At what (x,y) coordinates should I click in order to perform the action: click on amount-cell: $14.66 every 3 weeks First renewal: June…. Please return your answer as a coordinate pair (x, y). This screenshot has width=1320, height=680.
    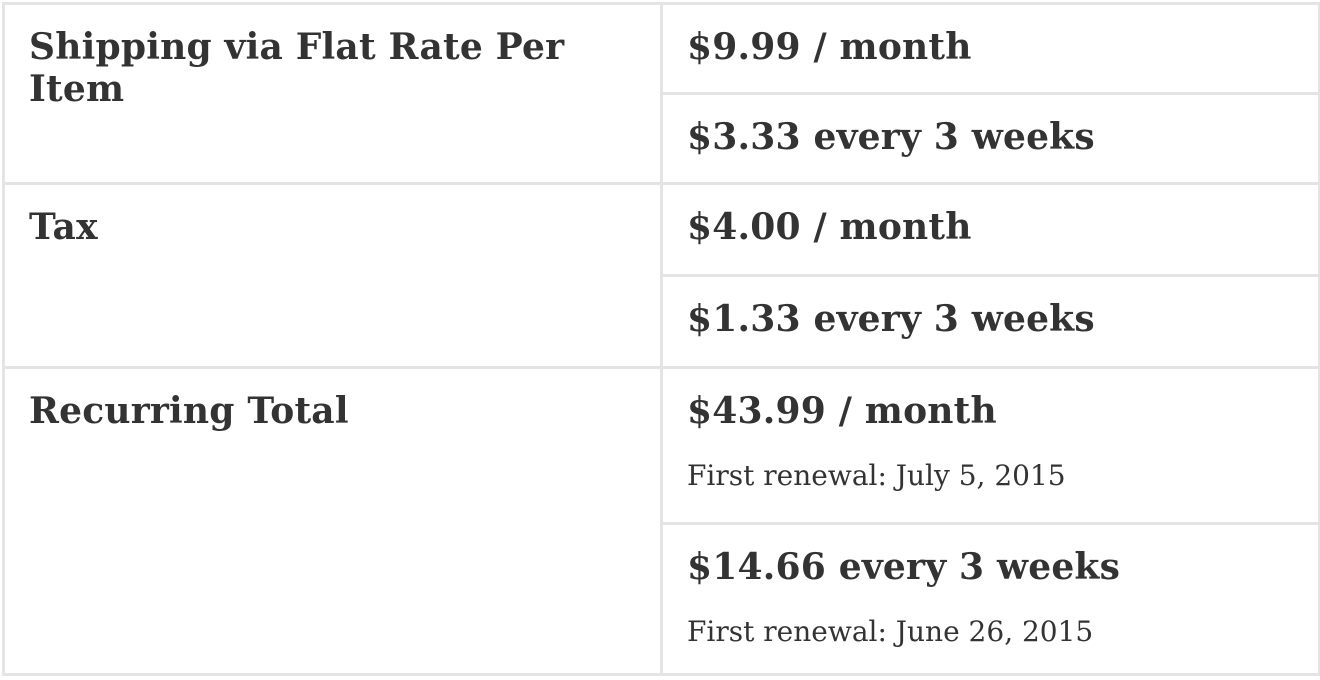
    Looking at the image, I should click on (990, 599).